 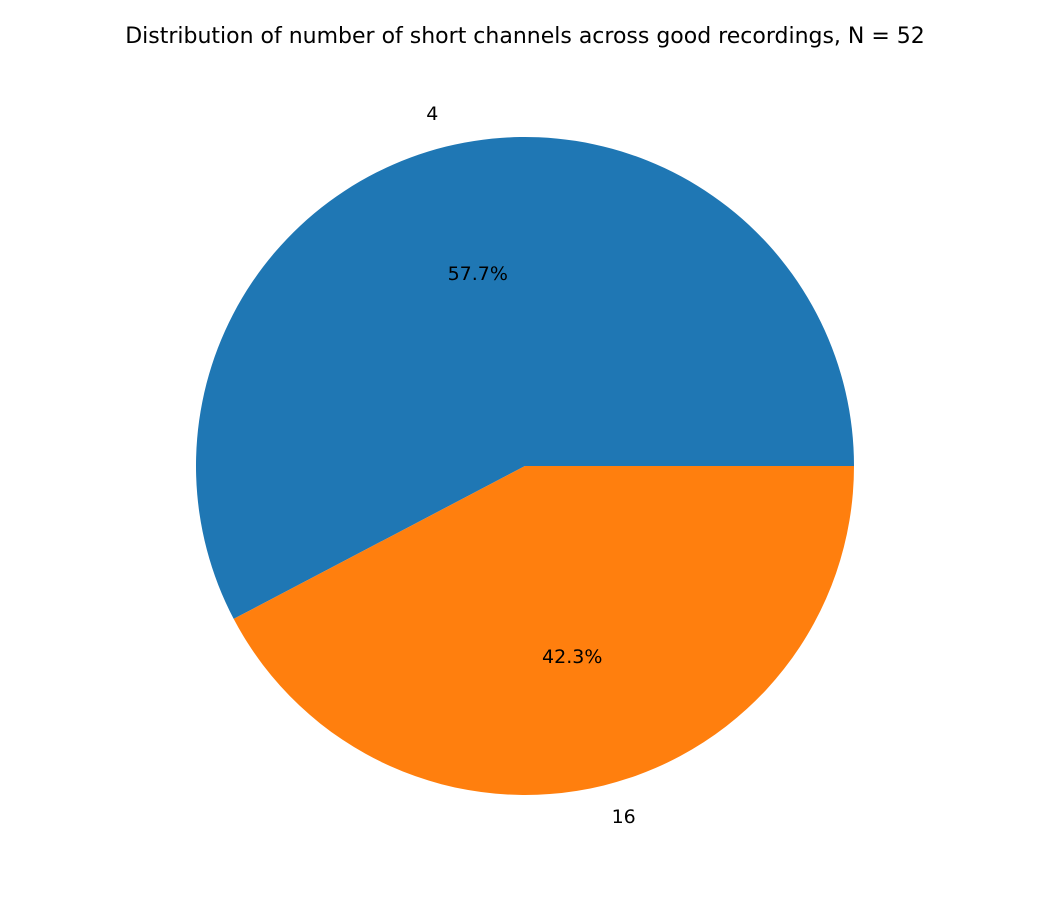 What do you see at coordinates (572, 657) in the screenshot?
I see `percent-label-16: 42.3%` at bounding box center [572, 657].